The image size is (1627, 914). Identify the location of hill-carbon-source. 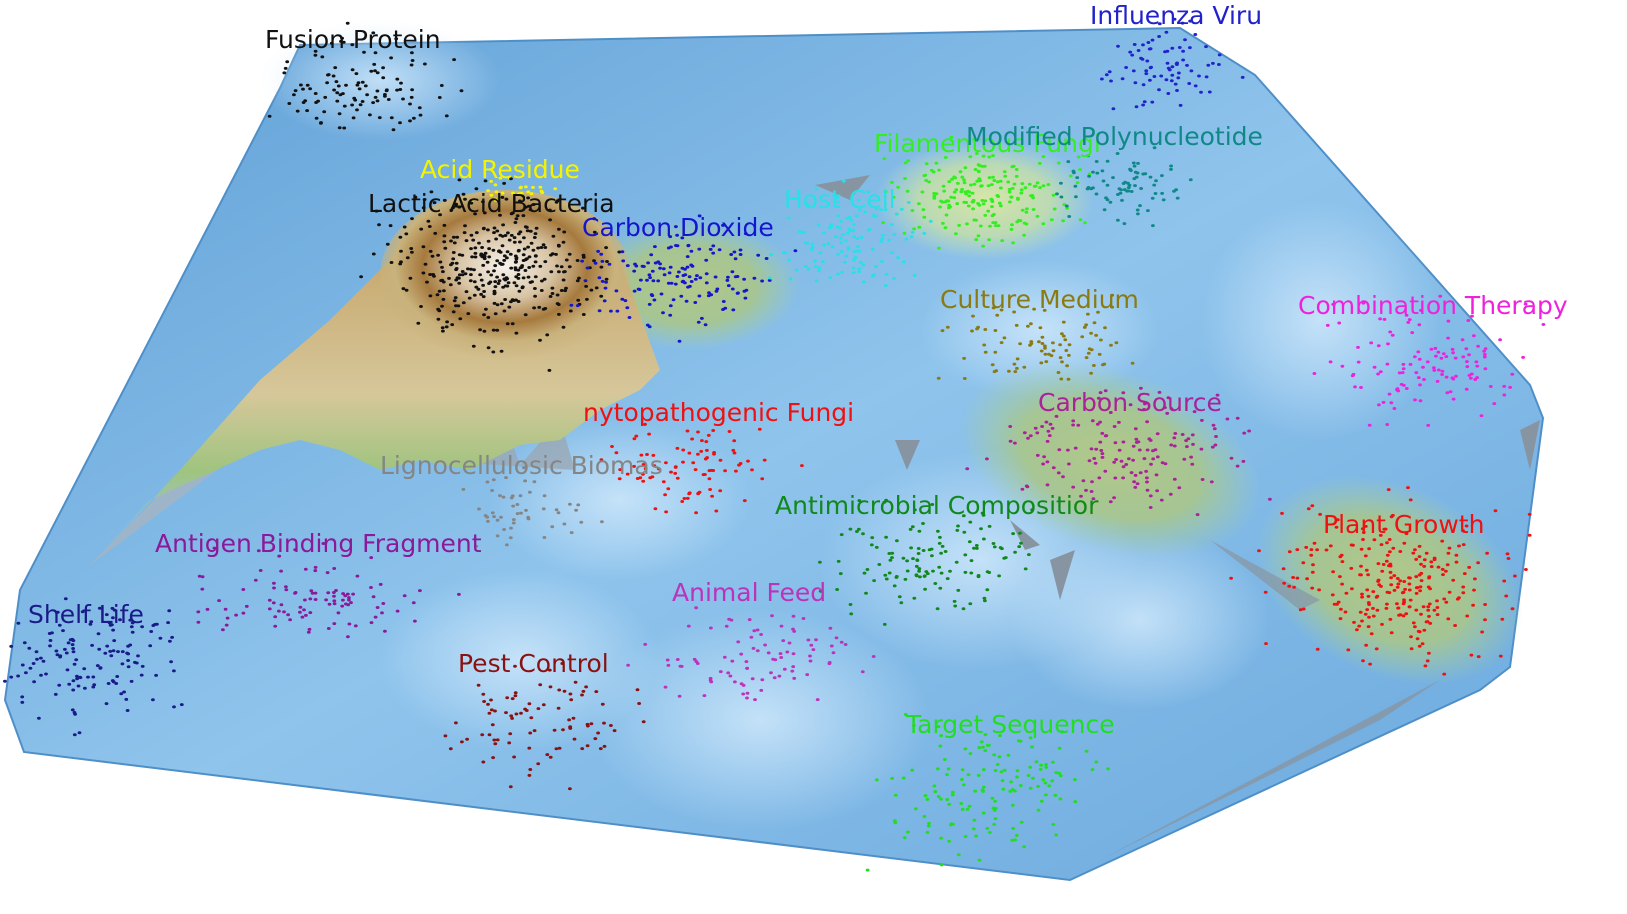
(1110, 460).